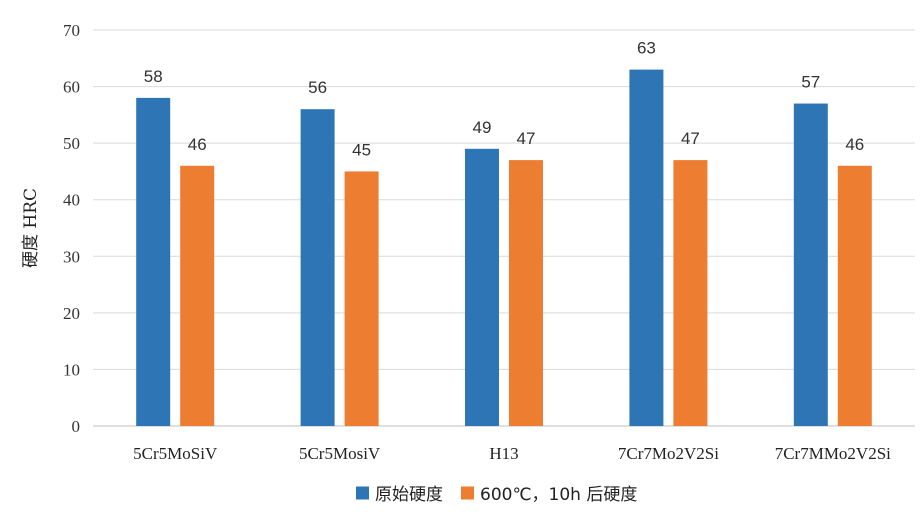 The height and width of the screenshot is (517, 923). Describe the element at coordinates (153, 76) in the screenshot. I see `data-label: 58` at that location.